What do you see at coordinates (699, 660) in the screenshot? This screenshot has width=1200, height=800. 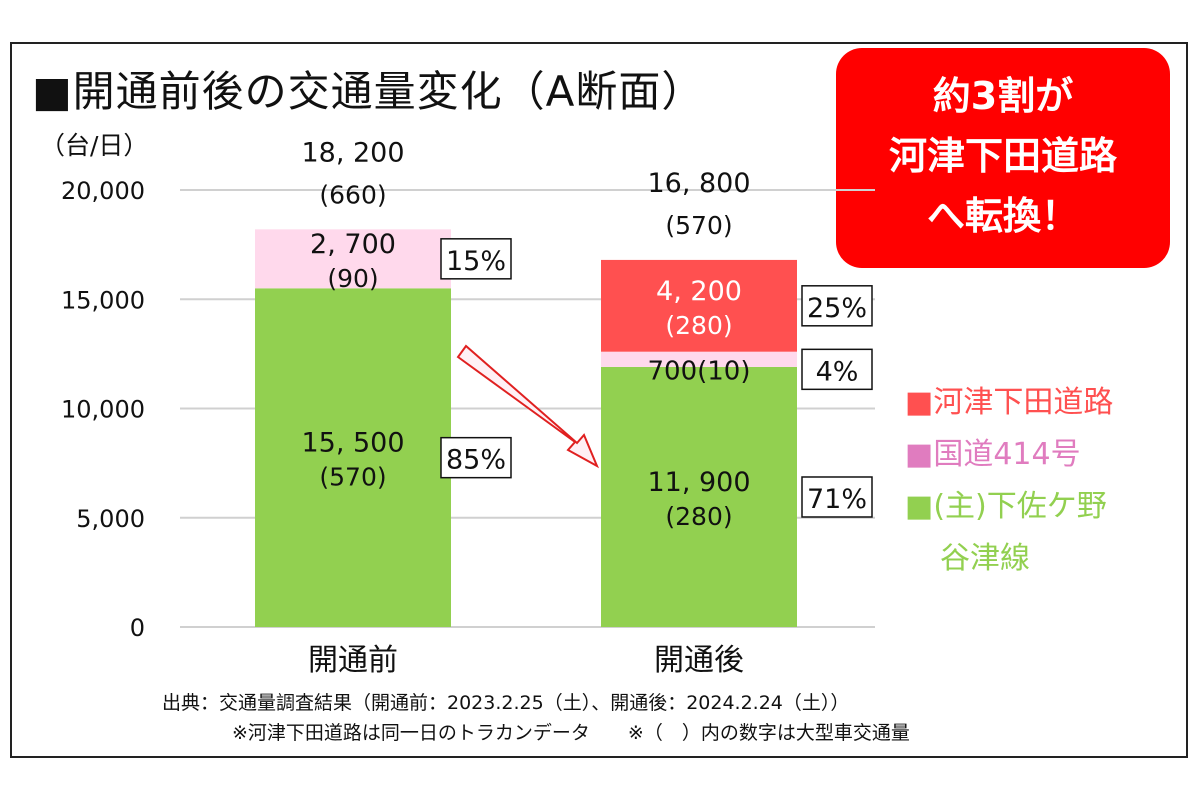 I see `x-category-label: 開通後` at bounding box center [699, 660].